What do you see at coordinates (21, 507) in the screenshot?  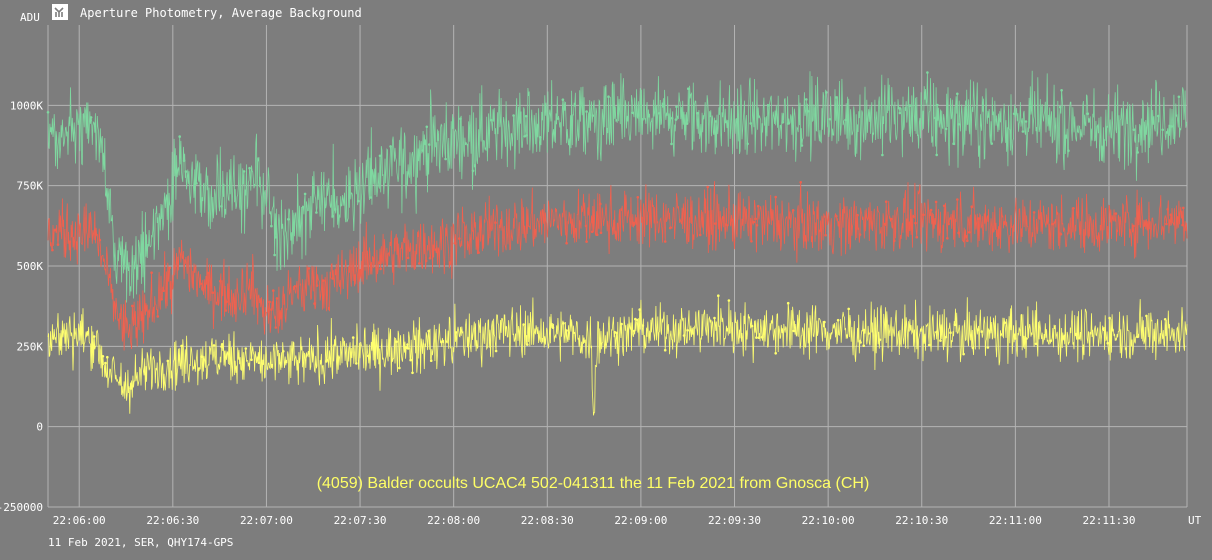 I see `y-tick-label: -250000` at bounding box center [21, 507].